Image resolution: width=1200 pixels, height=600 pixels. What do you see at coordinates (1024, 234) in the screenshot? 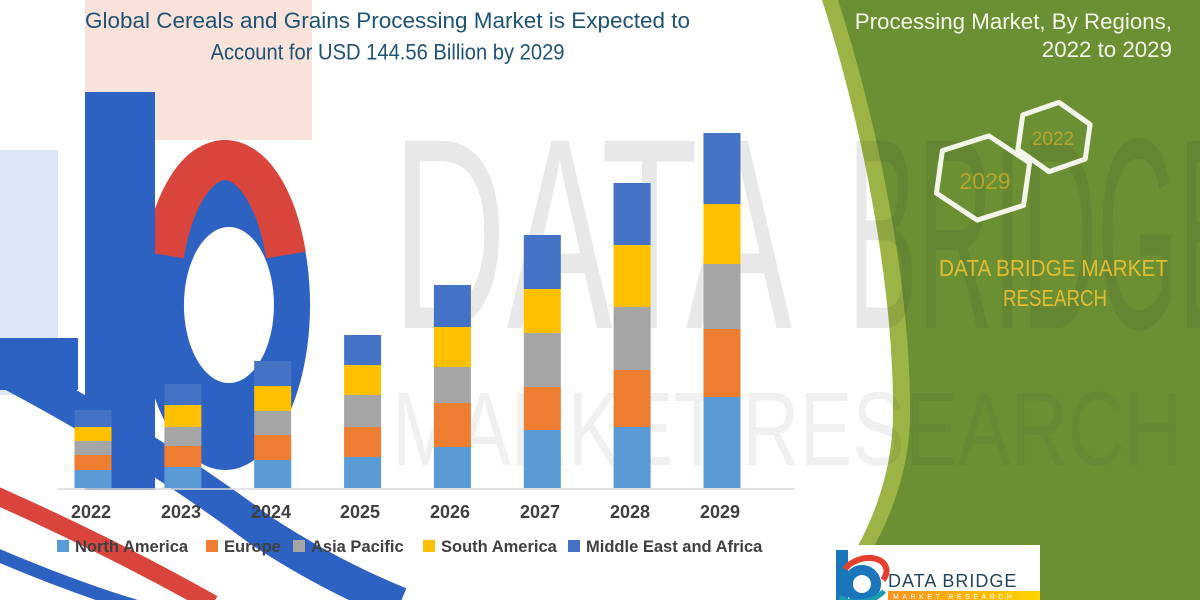
I see `svg-text: BRIDGE` at bounding box center [1024, 234].